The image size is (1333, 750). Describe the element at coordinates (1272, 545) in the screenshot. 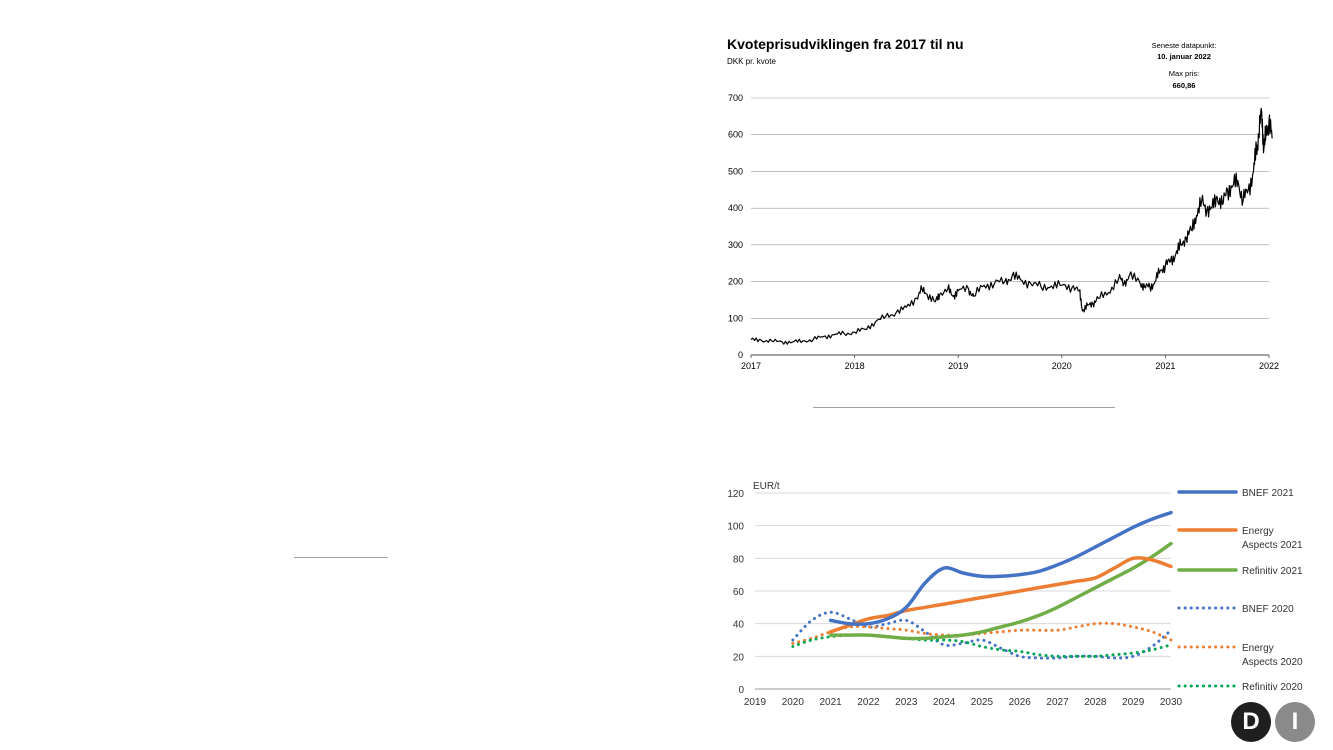

I see `legend-label-line2: Aspects 2021` at that location.